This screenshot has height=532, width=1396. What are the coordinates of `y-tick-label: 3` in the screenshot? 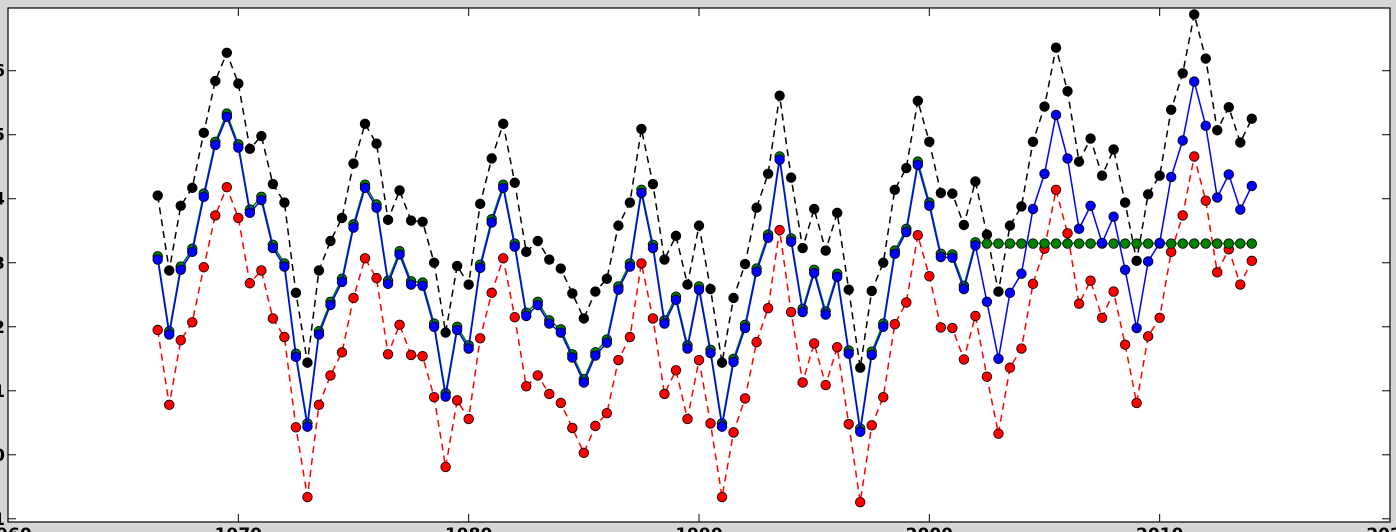 It's located at (2, 264).